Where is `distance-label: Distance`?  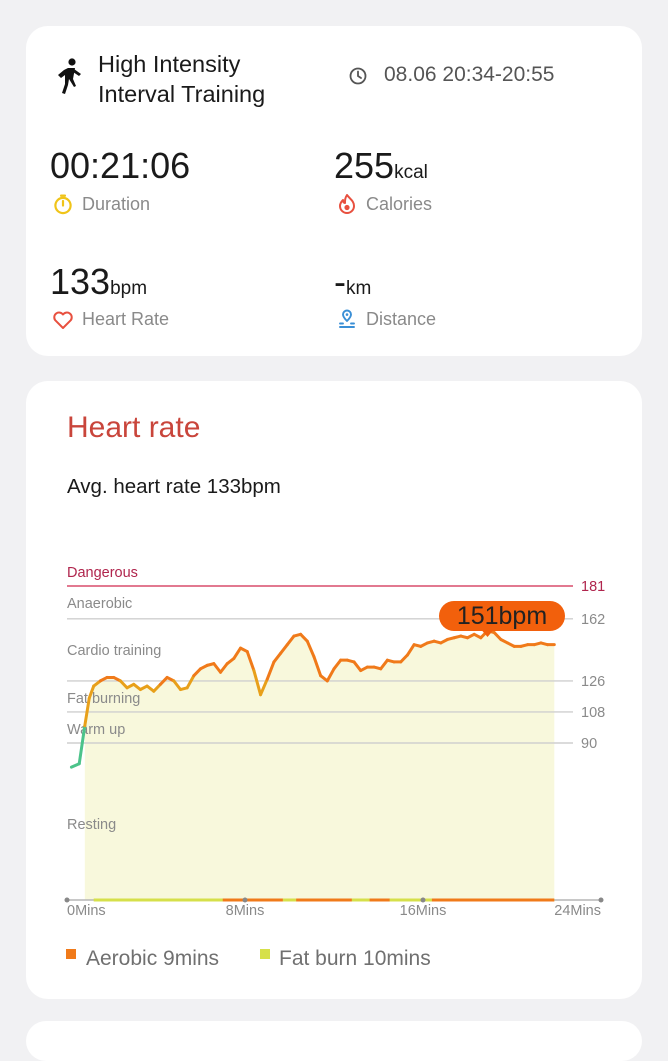
distance-label: Distance is located at coordinates (401, 319).